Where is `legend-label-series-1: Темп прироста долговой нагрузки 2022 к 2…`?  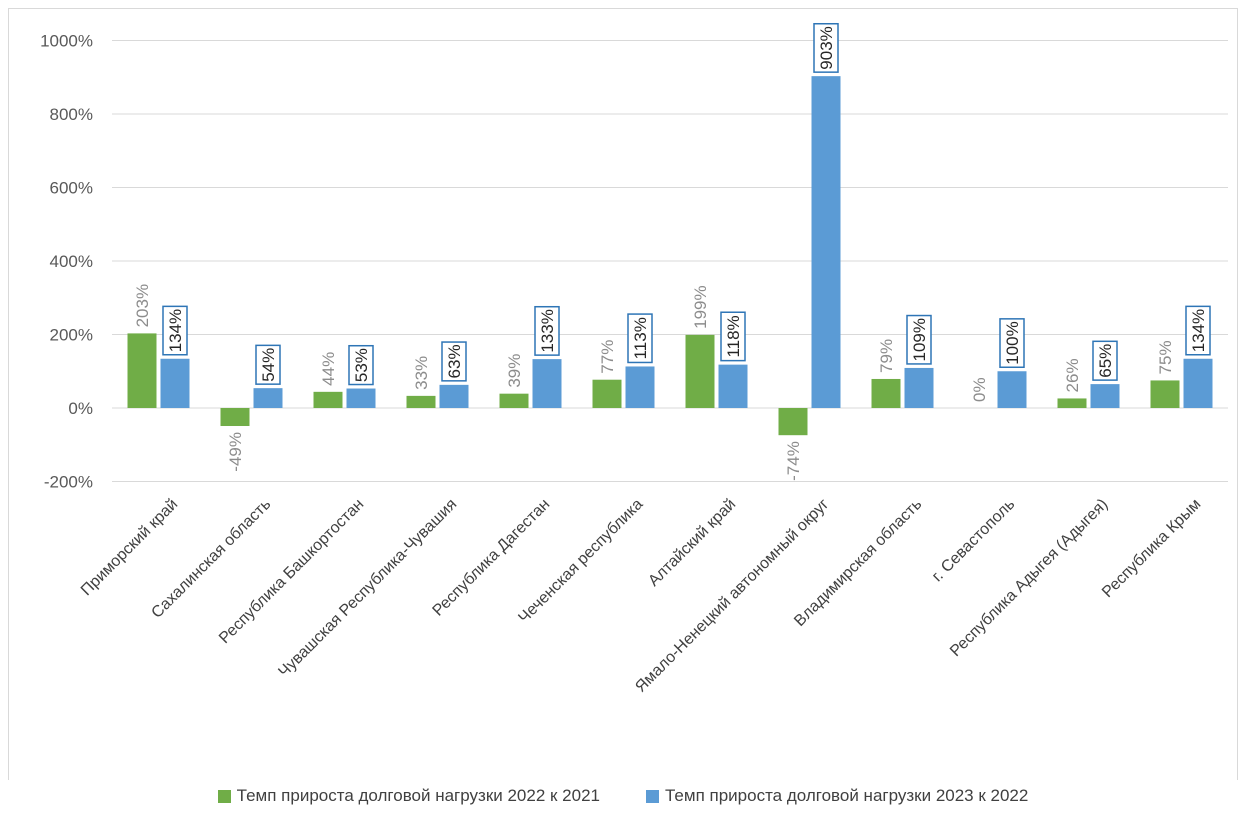 legend-label-series-1: Темп прироста долговой нагрузки 2022 к 2… is located at coordinates (418, 795).